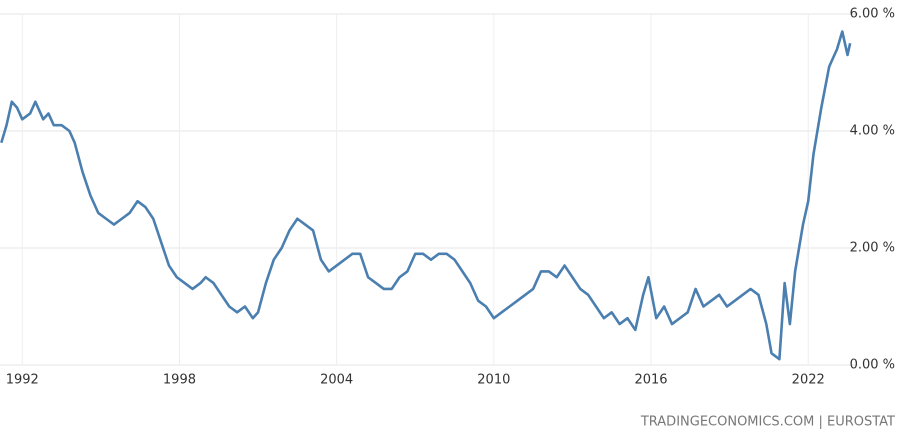  I want to click on y-tick-label: 4.00 %, so click(872, 131).